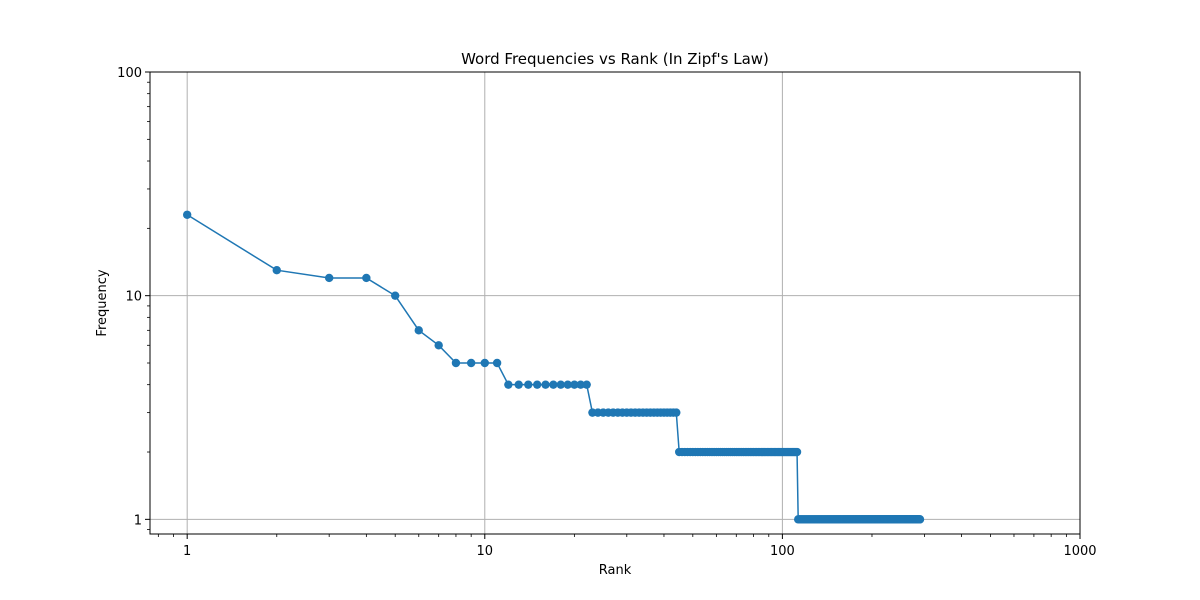 This screenshot has height=600, width=1200. Describe the element at coordinates (187, 551) in the screenshot. I see `x-tick-label: 1` at that location.